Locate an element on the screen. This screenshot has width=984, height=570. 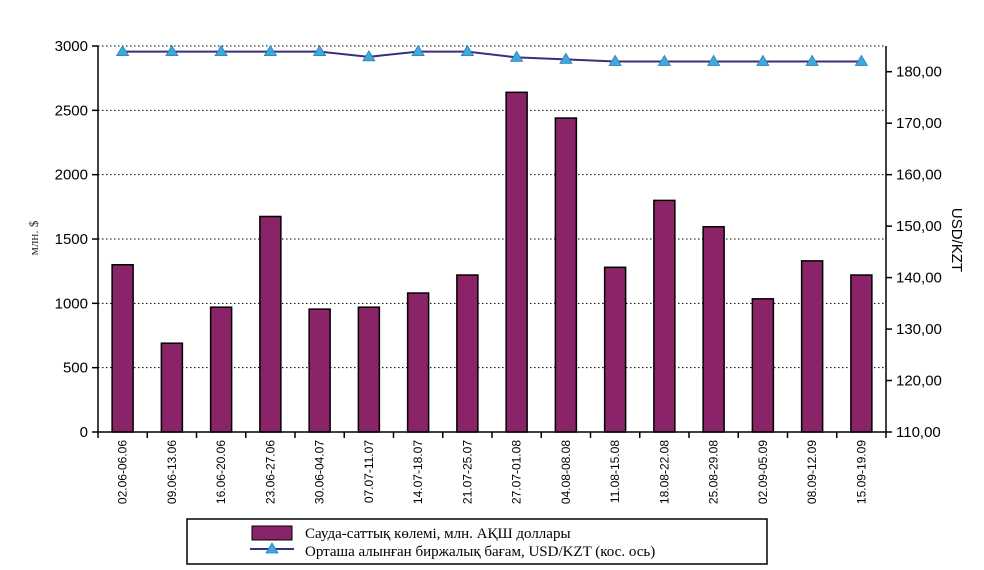
right-tick-label: 160,00 is located at coordinates (919, 175).